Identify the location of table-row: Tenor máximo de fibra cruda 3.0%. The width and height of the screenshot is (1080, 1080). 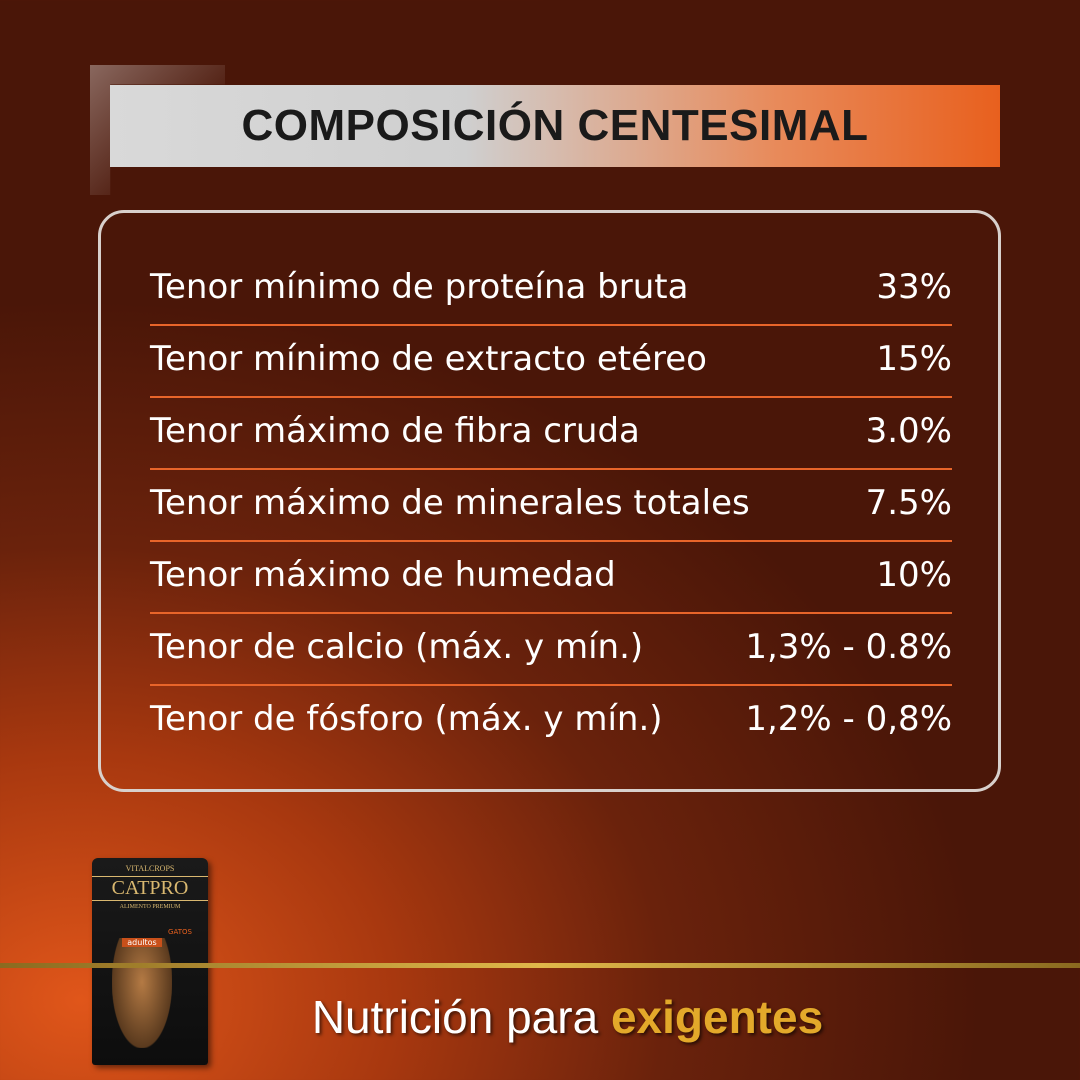
(551, 431).